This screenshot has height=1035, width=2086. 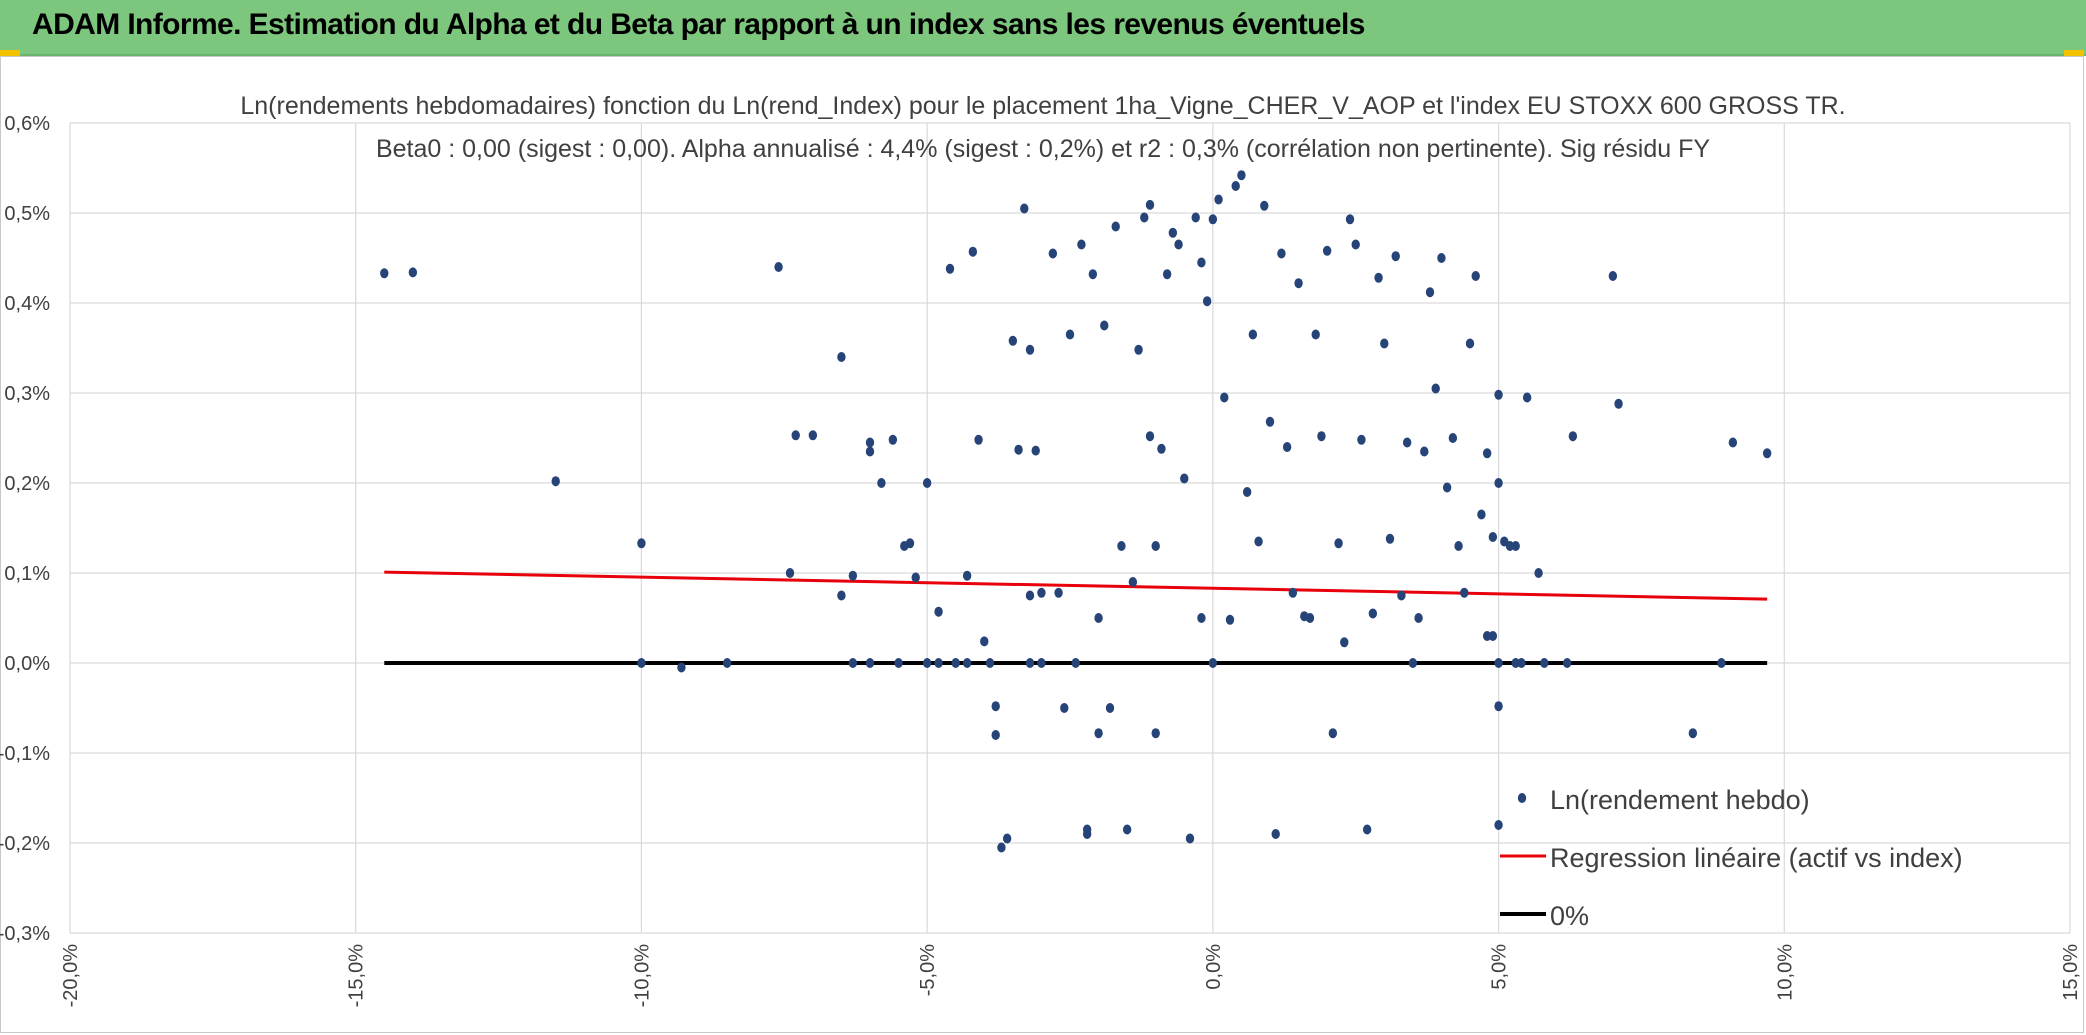 What do you see at coordinates (27, 484) in the screenshot?
I see `y-tick-label: 0,2%` at bounding box center [27, 484].